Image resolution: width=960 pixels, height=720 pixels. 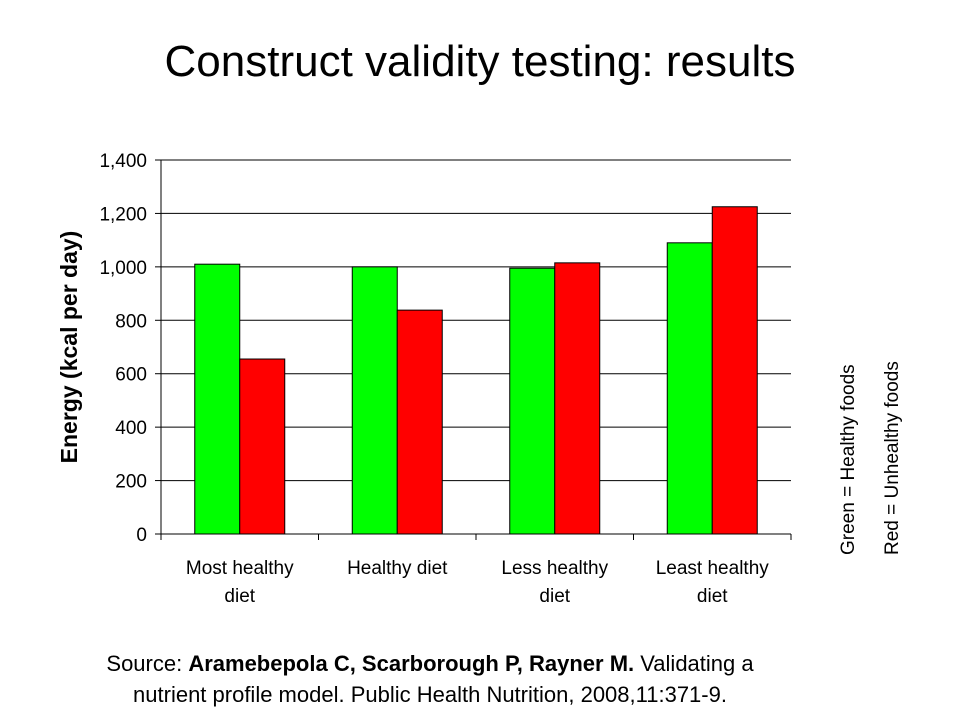 I want to click on source-prefix: Source:, so click(x=147, y=663).